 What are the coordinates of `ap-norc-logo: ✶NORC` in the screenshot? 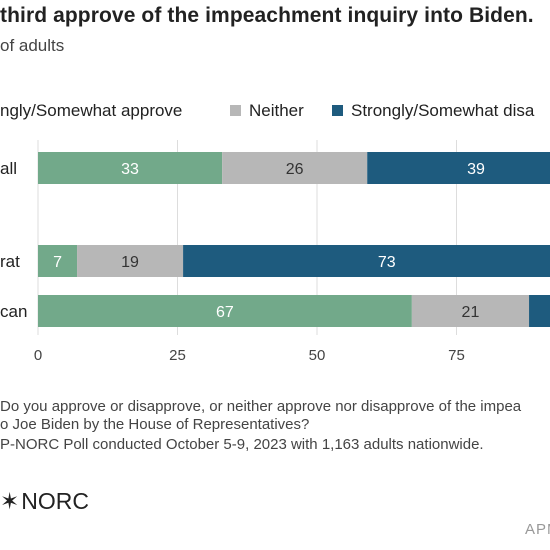 It's located at (44, 501).